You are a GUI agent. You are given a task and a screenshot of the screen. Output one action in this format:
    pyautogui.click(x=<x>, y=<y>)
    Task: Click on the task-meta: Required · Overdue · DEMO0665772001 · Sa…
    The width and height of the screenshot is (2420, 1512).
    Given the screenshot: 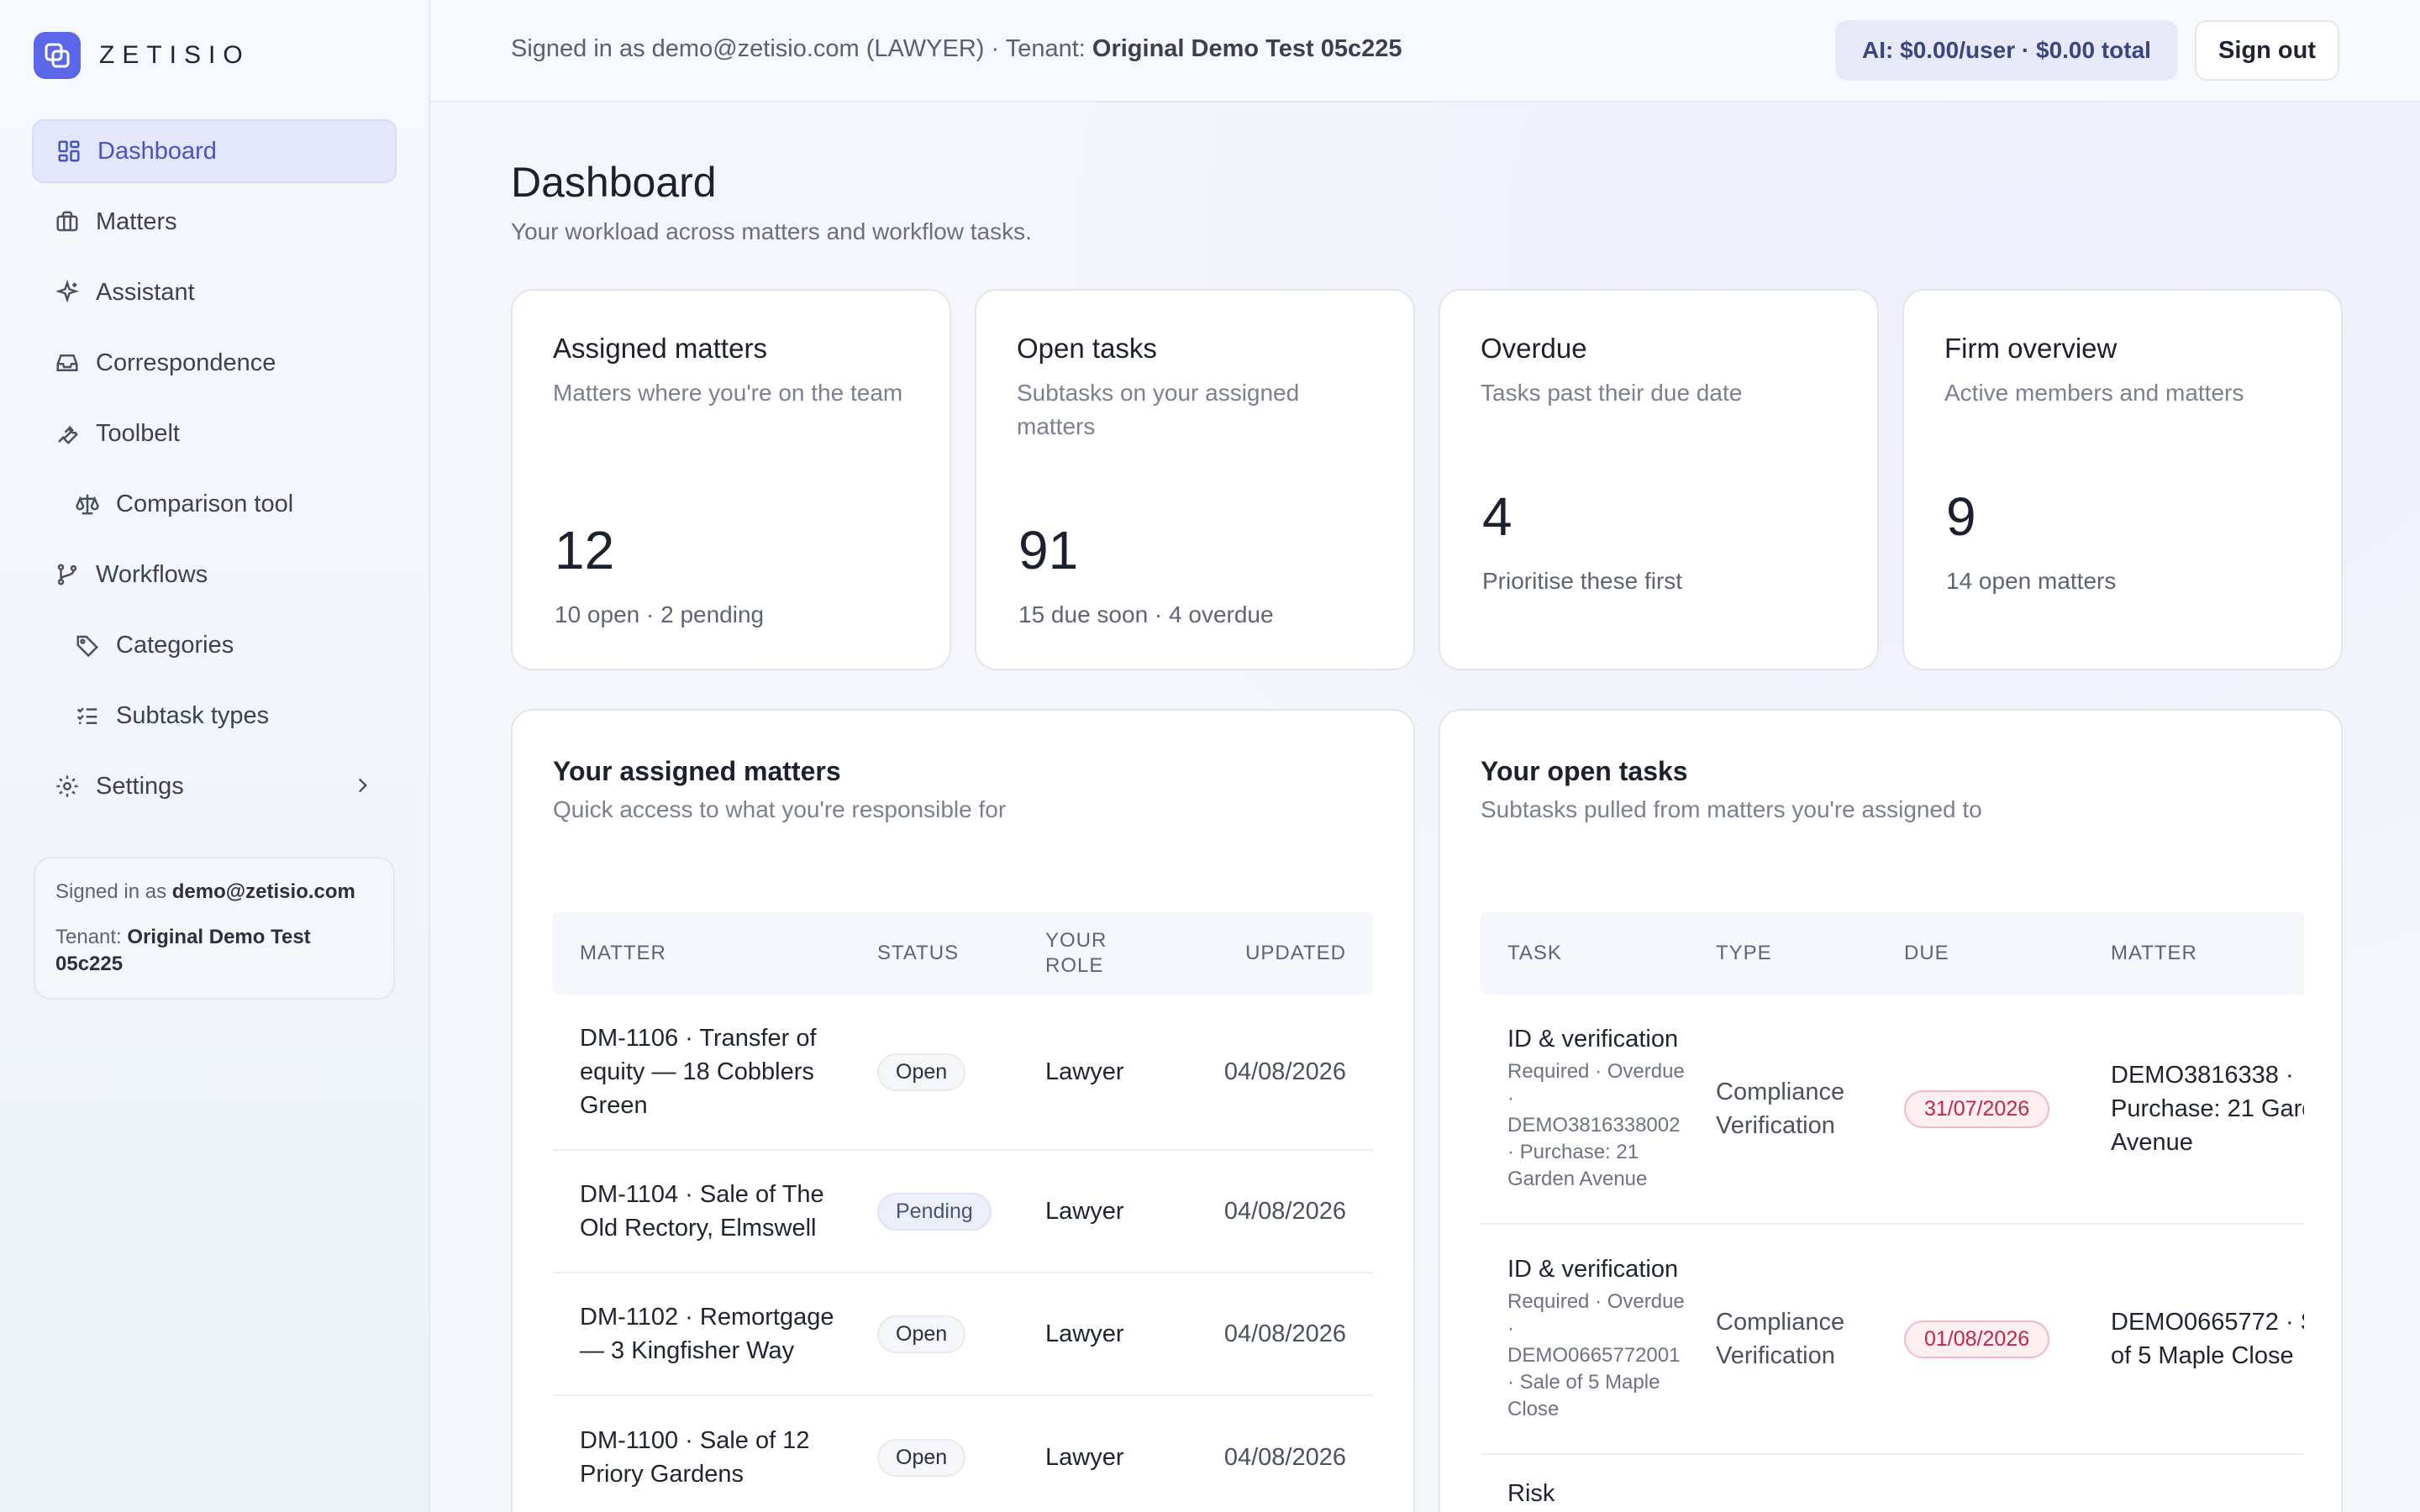 What is the action you would take?
    pyautogui.click(x=1612, y=1356)
    